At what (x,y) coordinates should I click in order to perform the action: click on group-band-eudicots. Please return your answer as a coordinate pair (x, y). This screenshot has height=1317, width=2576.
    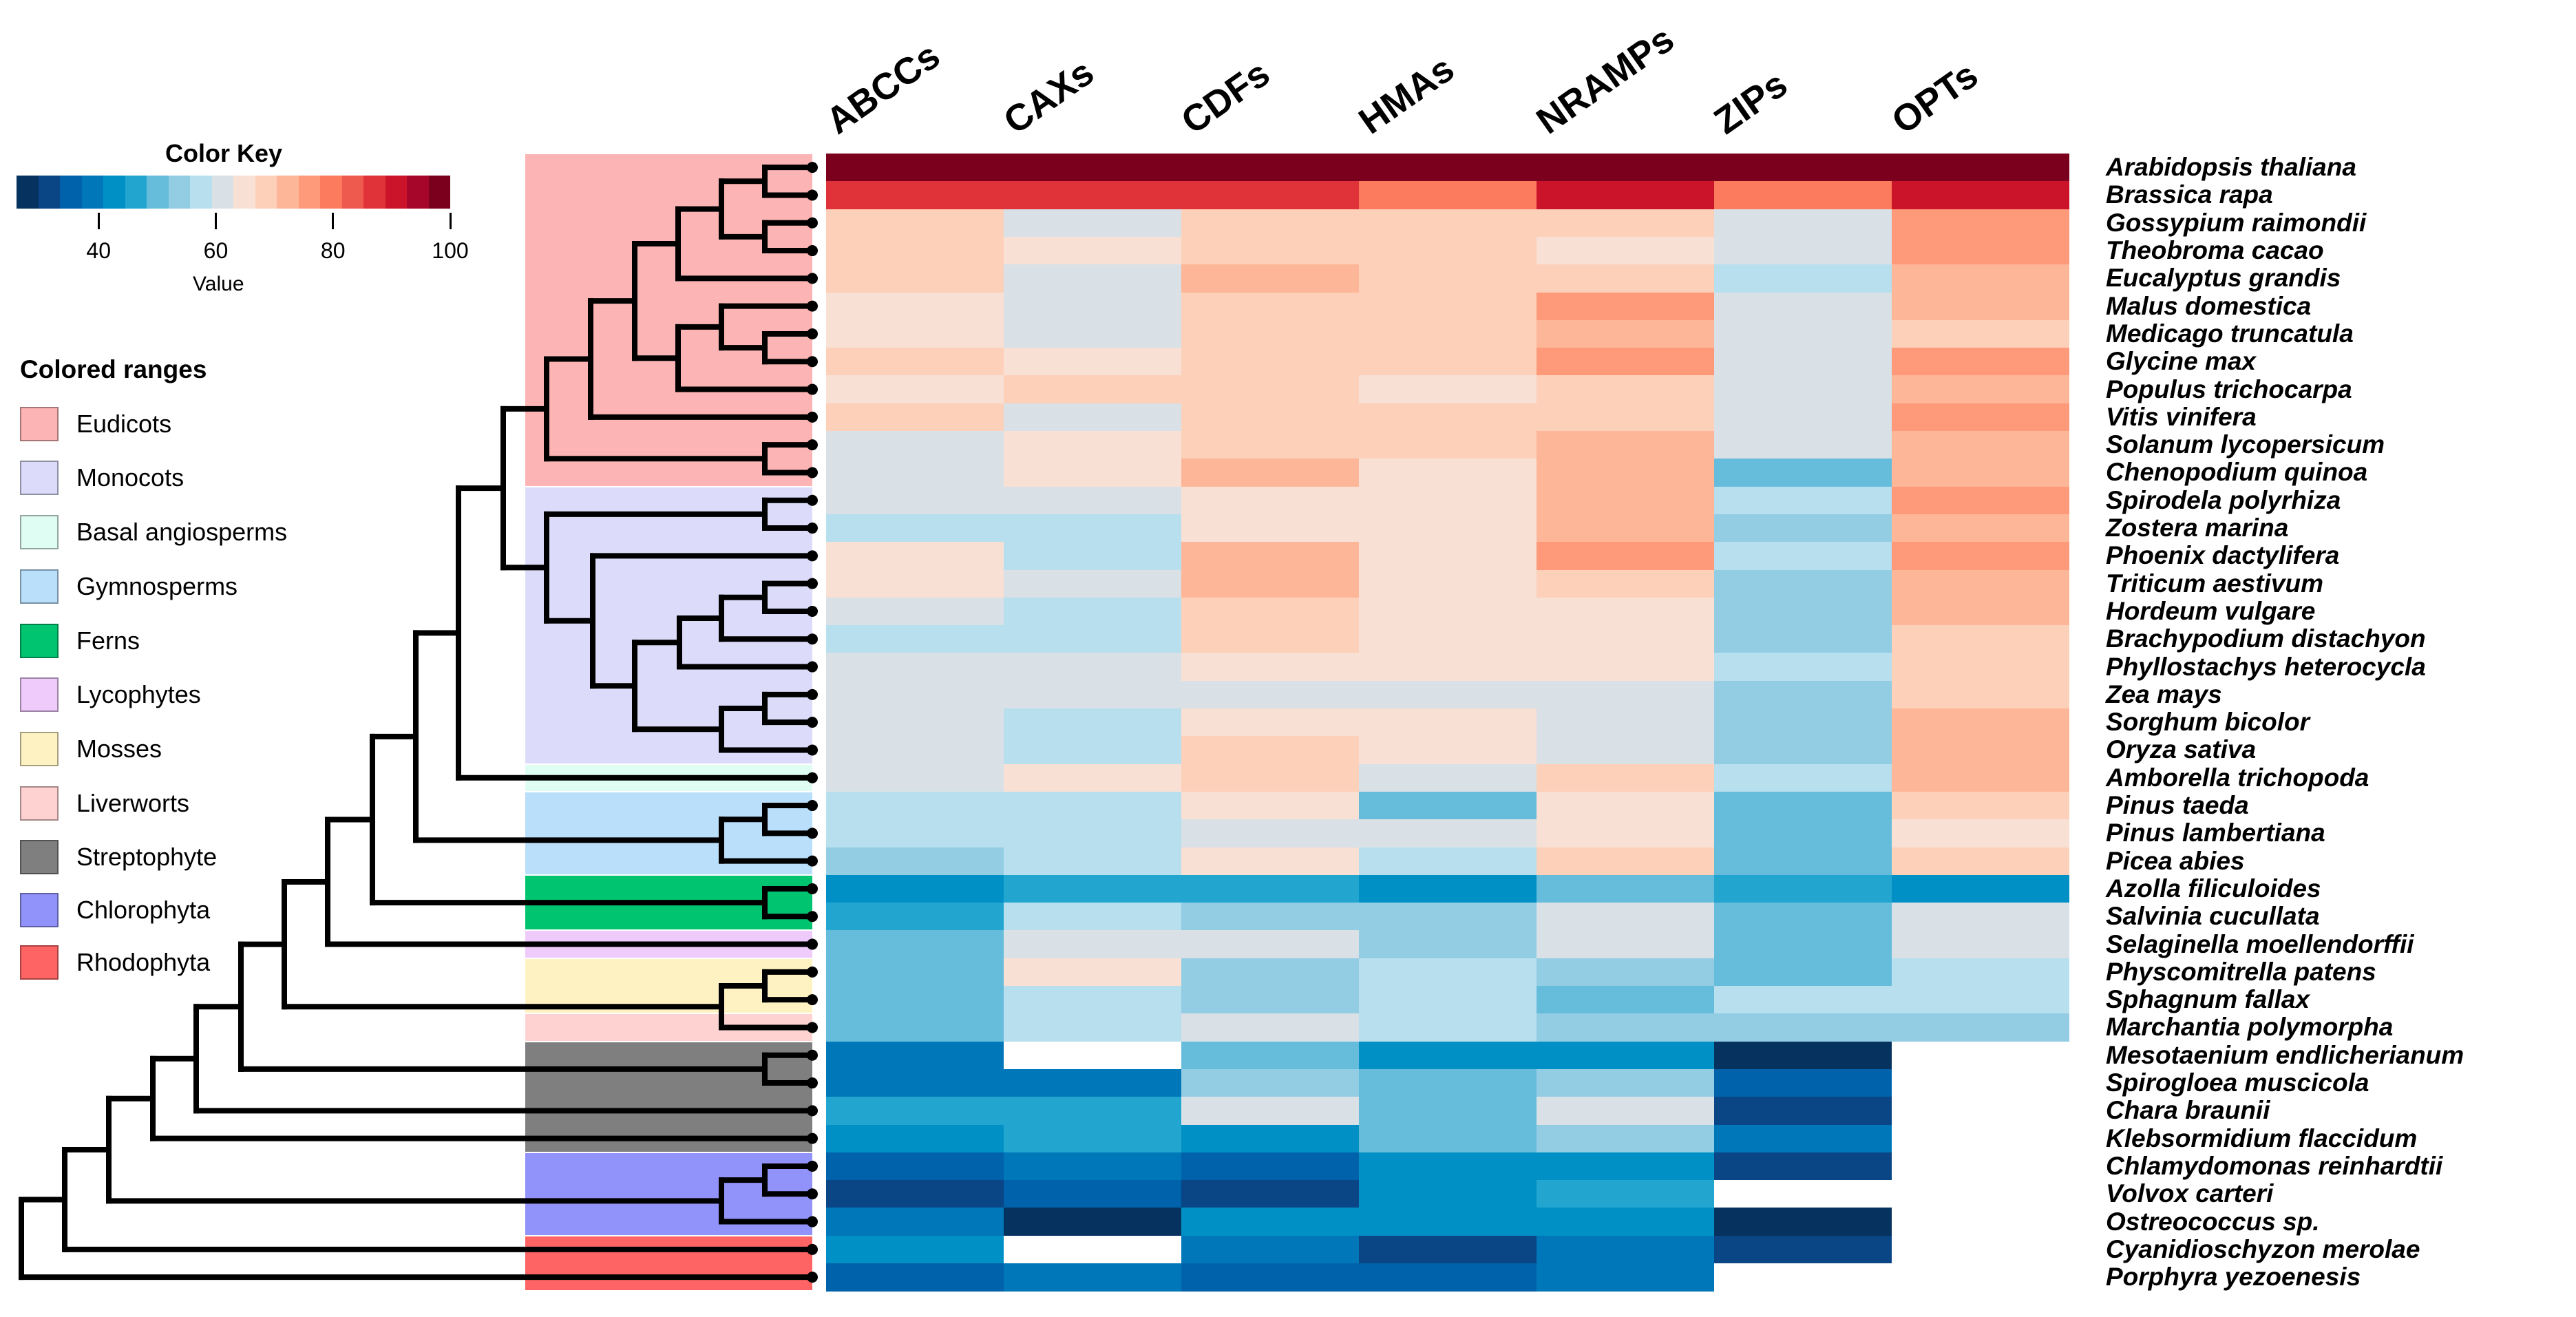
    Looking at the image, I should click on (669, 320).